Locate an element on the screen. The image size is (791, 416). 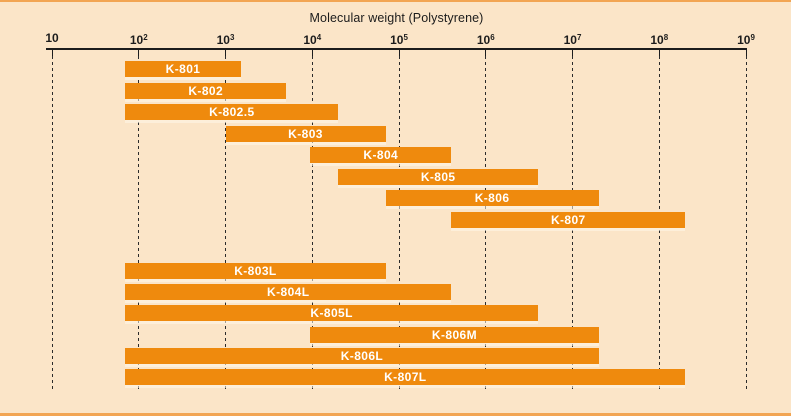
range-bar-k-805l: K-805L is located at coordinates (331, 313).